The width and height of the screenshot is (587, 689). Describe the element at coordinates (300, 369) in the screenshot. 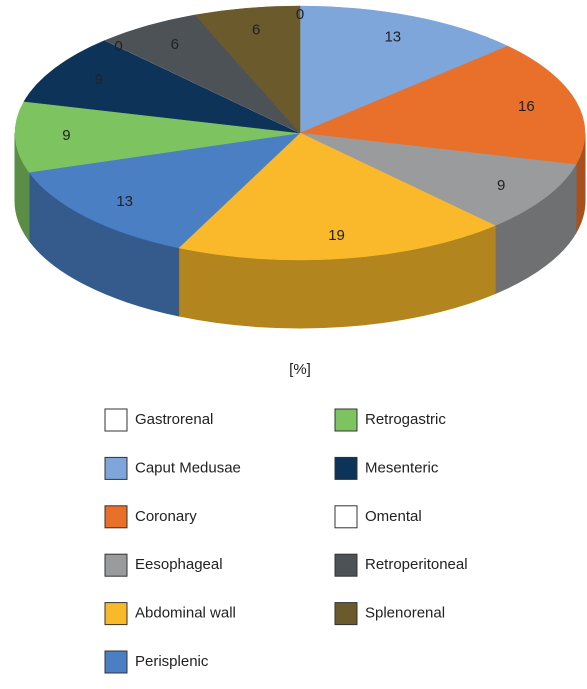

I see `axis-label: [%]` at that location.